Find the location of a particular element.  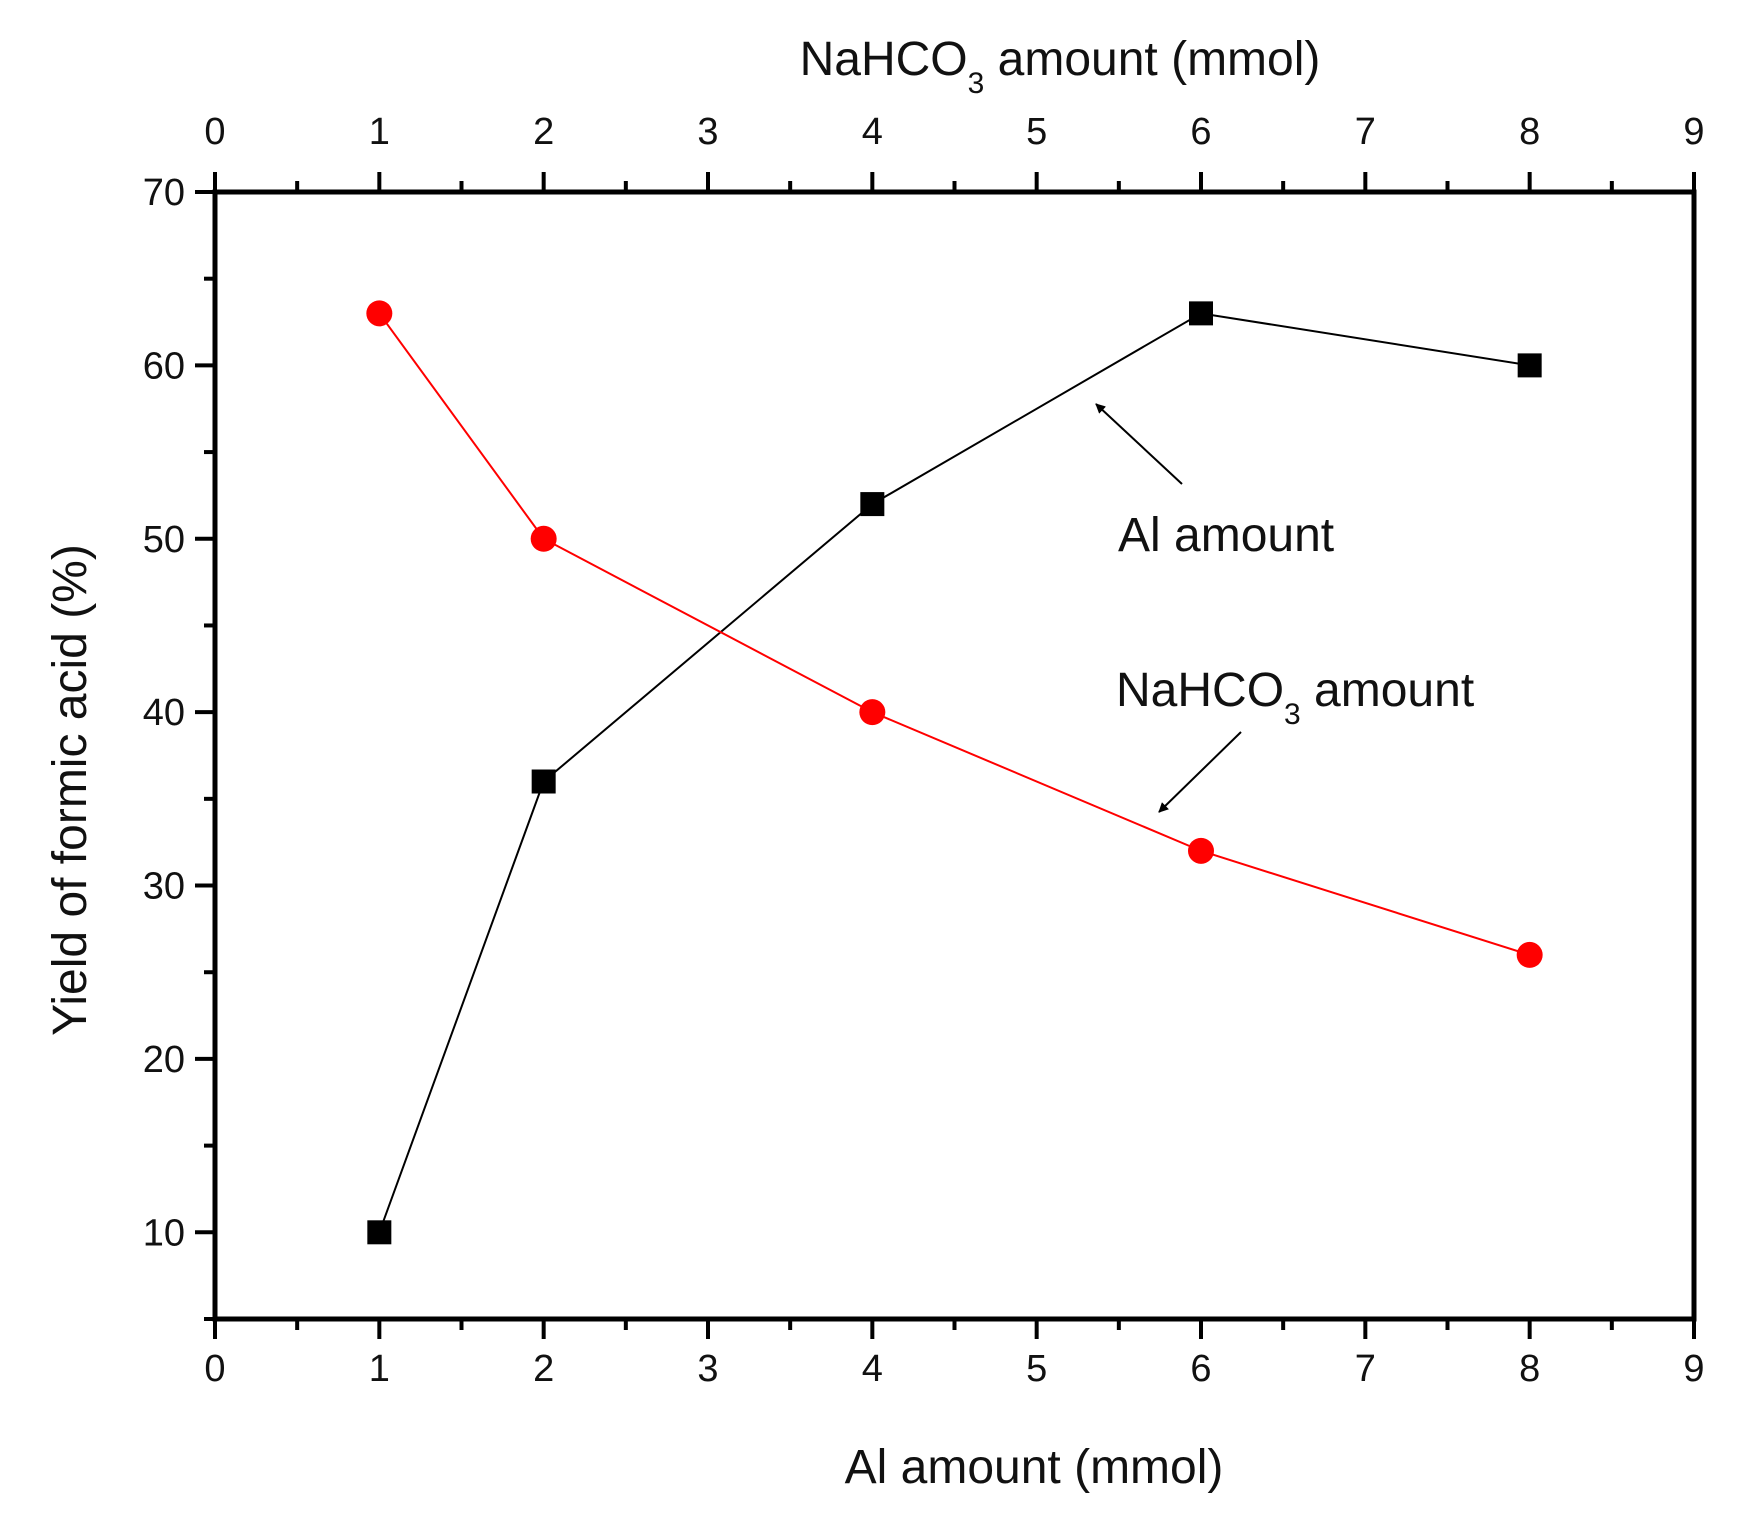

y-tick-label: 40 is located at coordinates (164, 713).